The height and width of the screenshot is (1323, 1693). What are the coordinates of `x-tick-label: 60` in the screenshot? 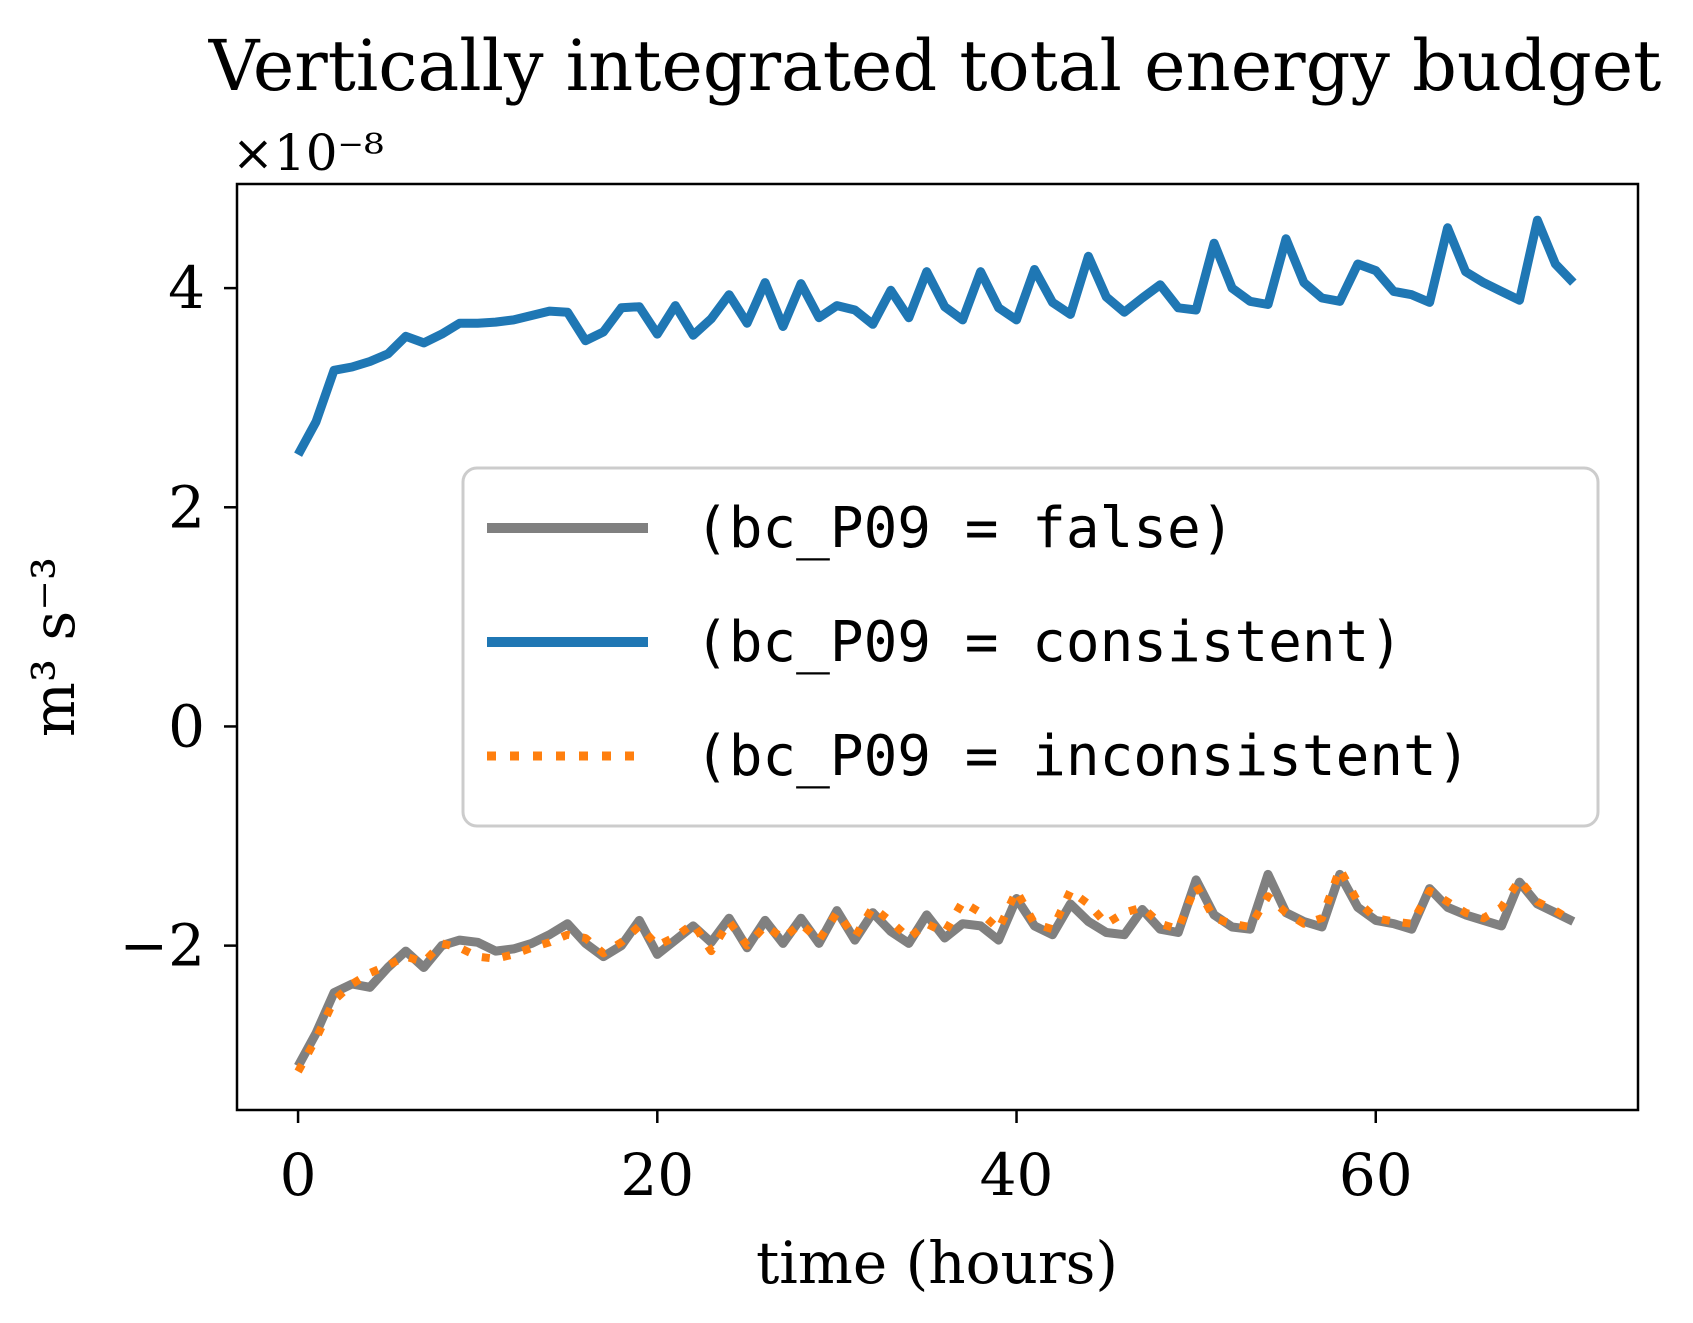 It's located at (1376, 1175).